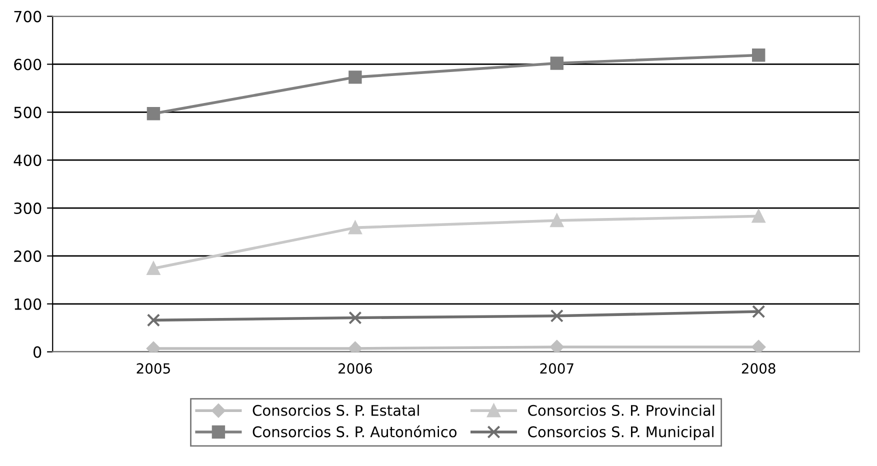 This screenshot has height=466, width=877. What do you see at coordinates (153, 368) in the screenshot?
I see `x-tick-label: 2005` at bounding box center [153, 368].